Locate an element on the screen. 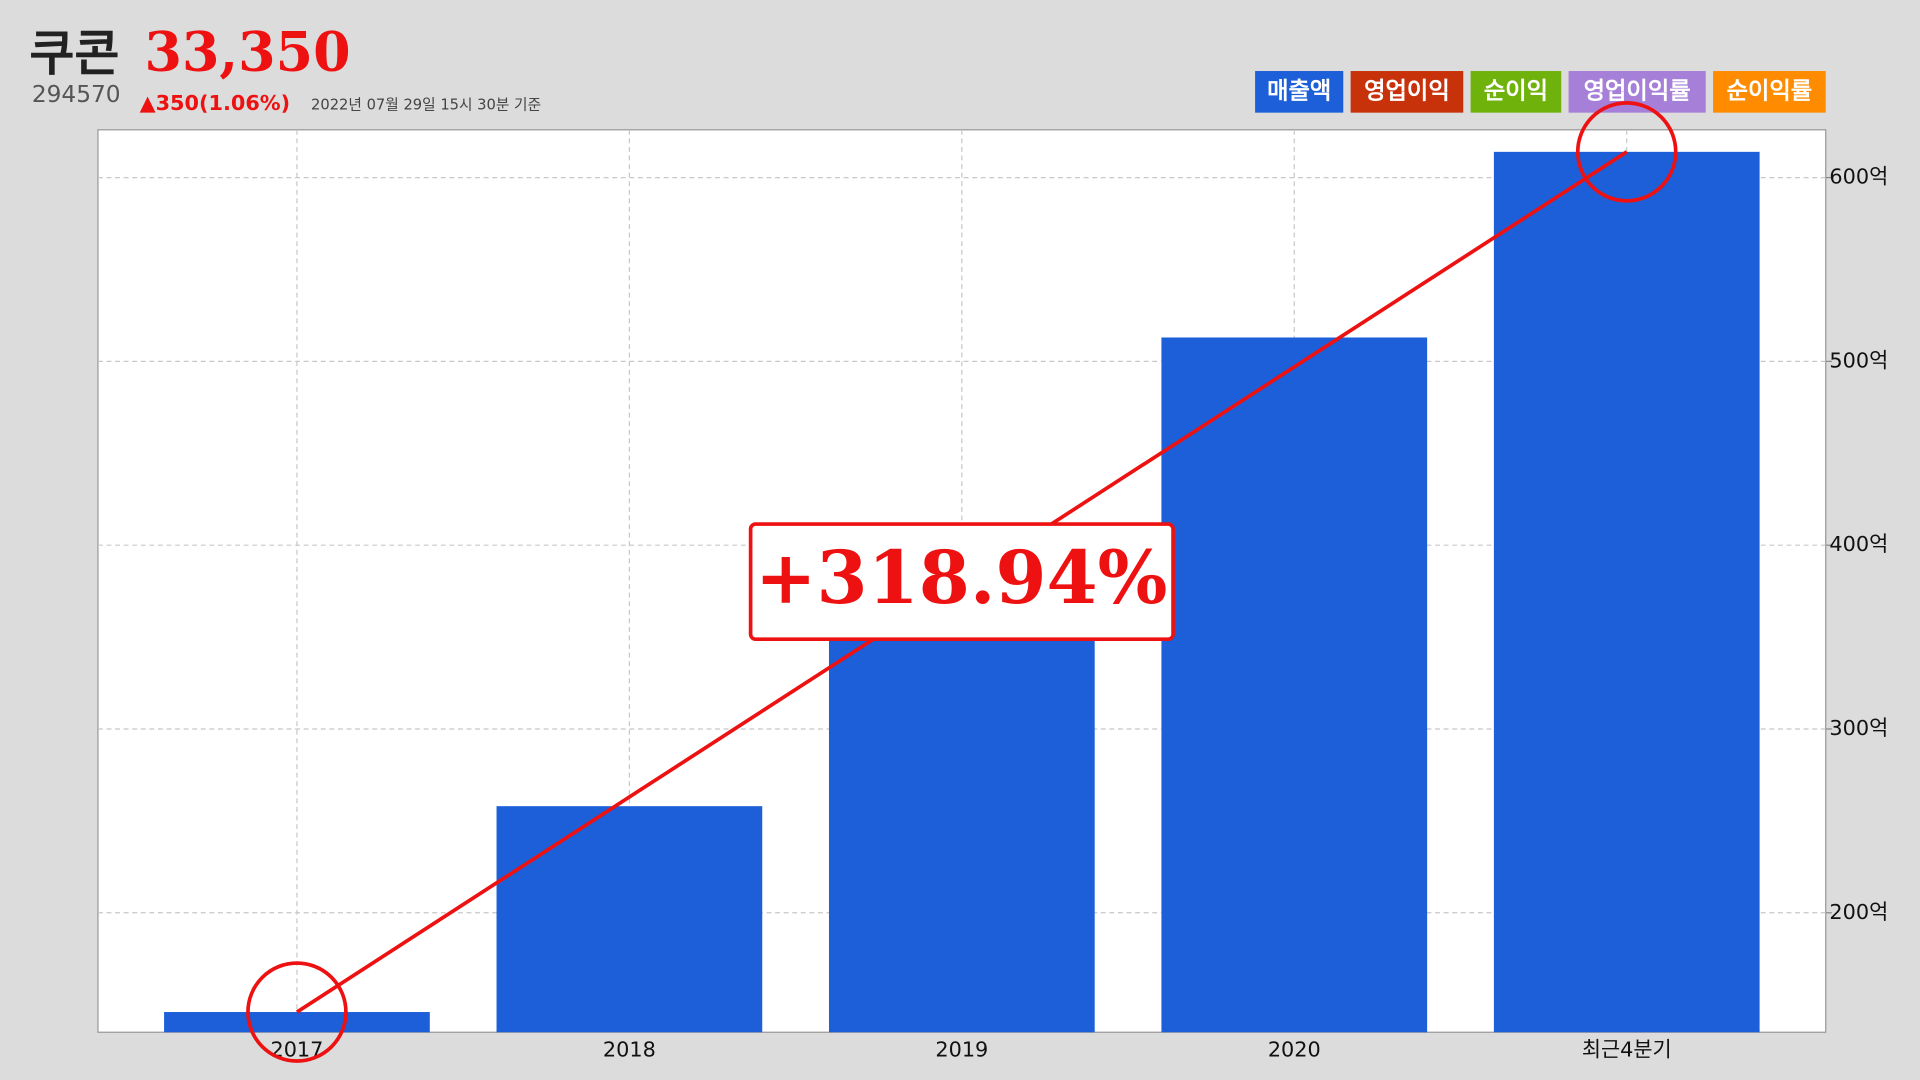  timestamp: 2022년 07월 29일 15시 30분 기준 is located at coordinates (426, 104).